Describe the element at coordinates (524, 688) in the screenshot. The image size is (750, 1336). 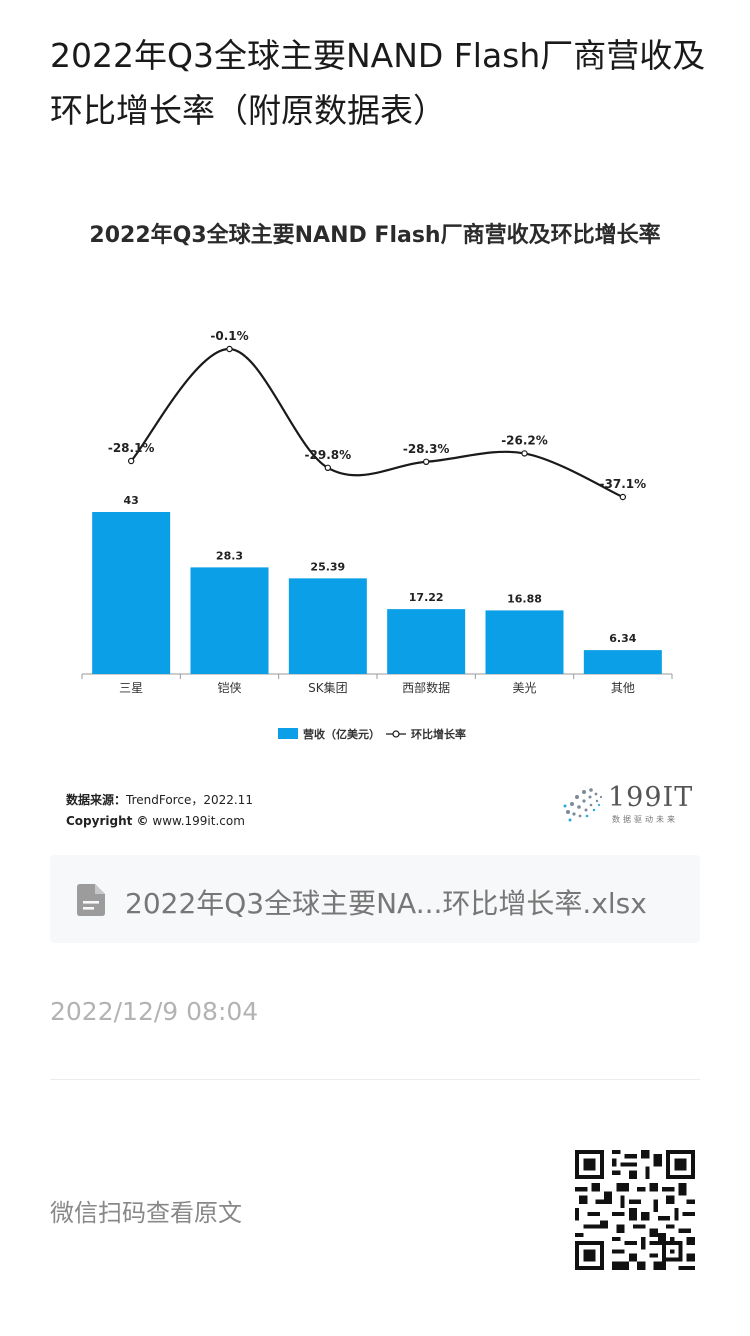
I see `category-label: 美光` at that location.